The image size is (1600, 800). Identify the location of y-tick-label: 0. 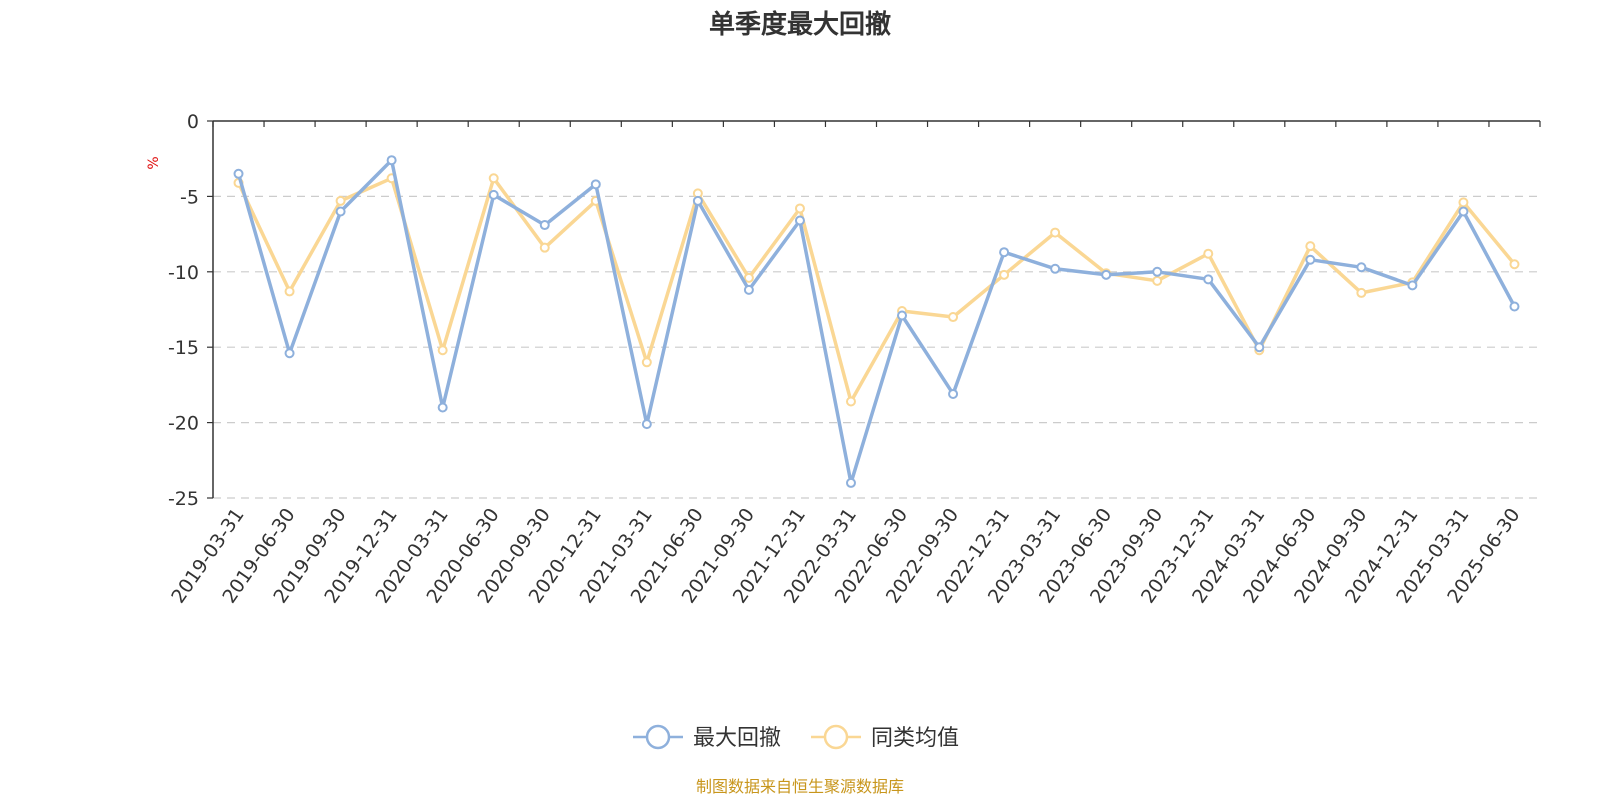
(193, 122).